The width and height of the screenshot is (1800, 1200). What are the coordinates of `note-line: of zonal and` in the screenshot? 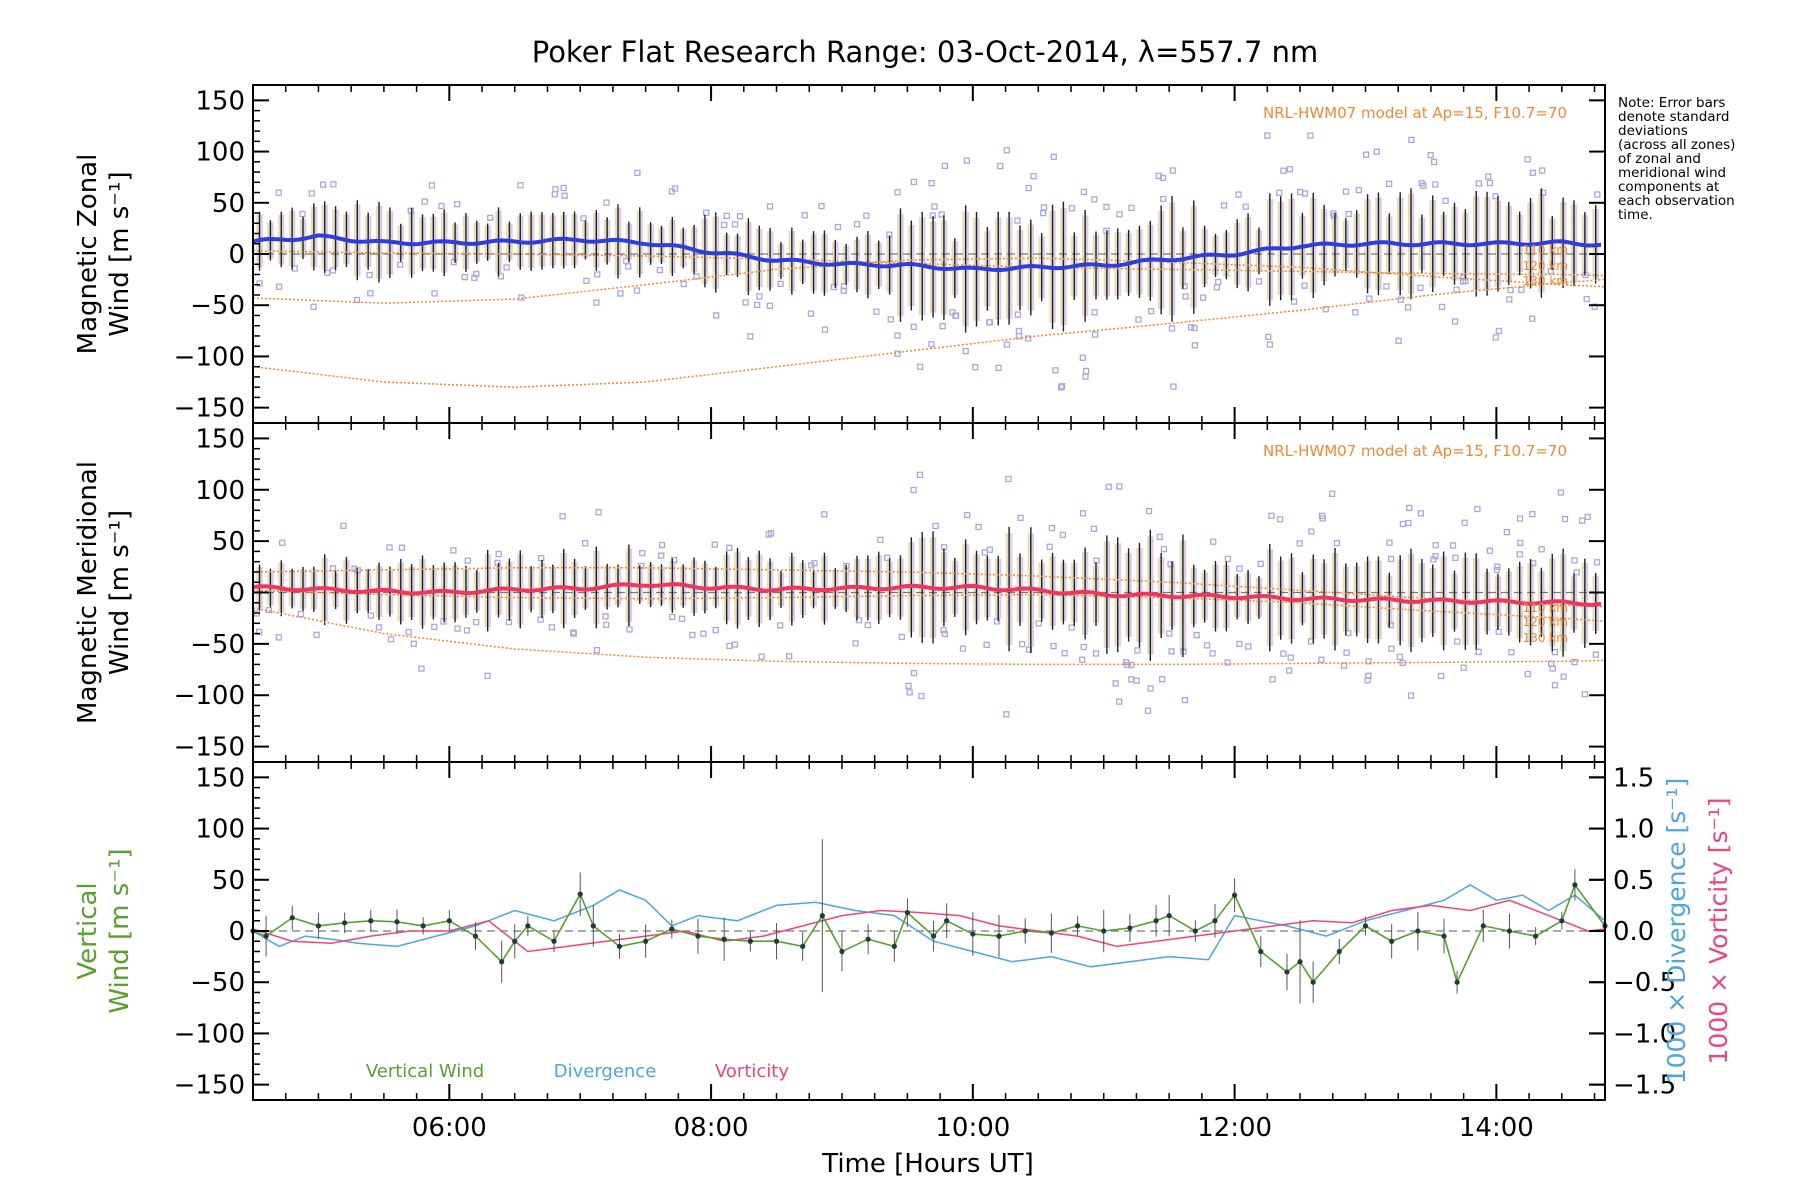 It's located at (1659, 159).